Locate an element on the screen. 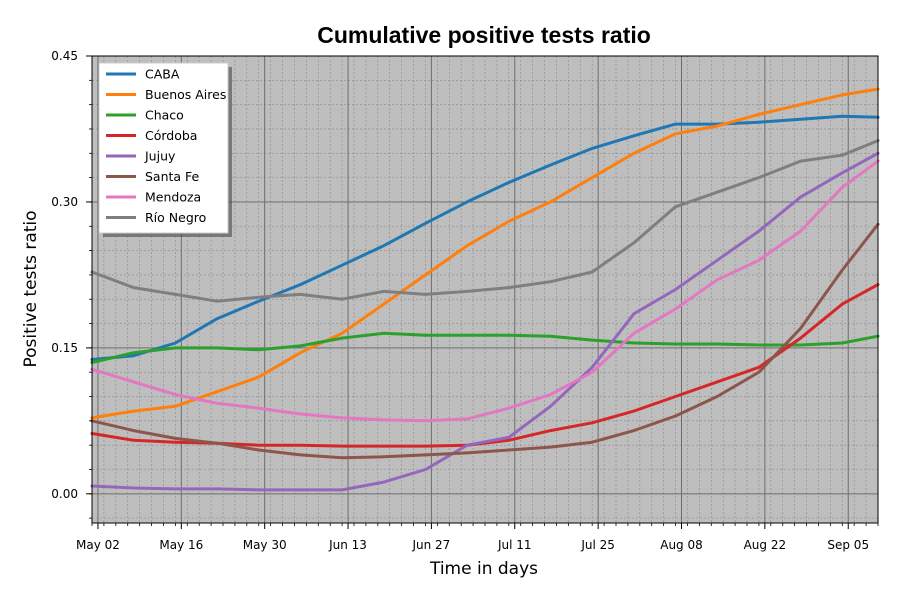  y-tick-label: 0.30 is located at coordinates (64, 202).